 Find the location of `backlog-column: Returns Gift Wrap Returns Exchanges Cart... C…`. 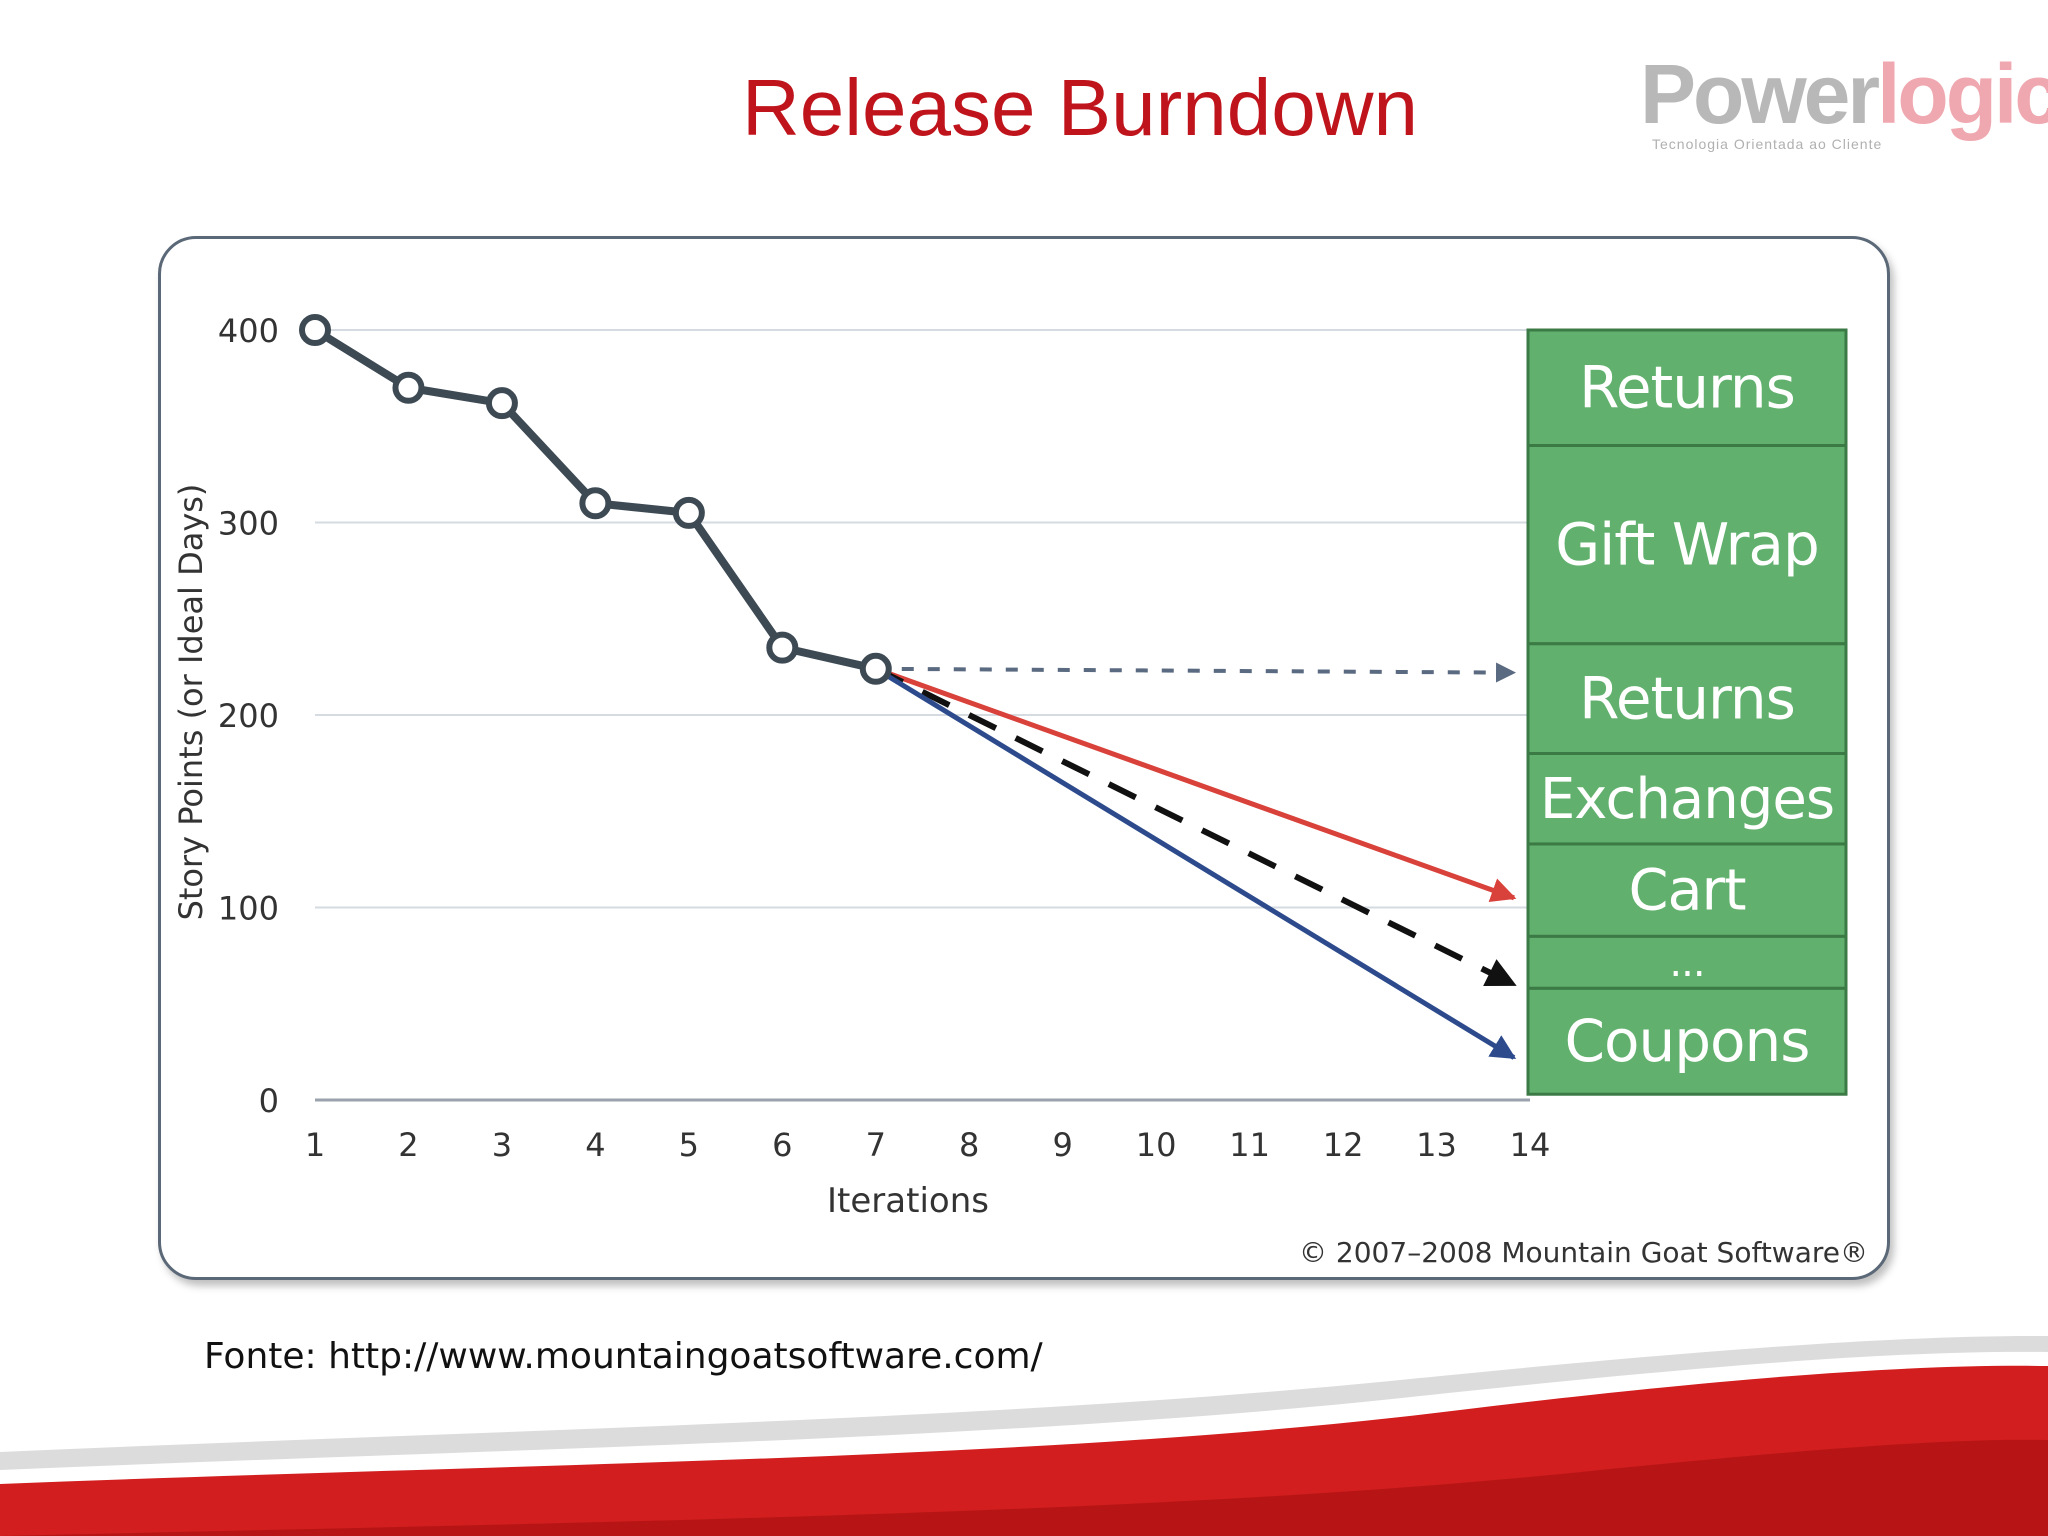

backlog-column: Returns Gift Wrap Returns Exchanges Cart... C… is located at coordinates (1687, 712).